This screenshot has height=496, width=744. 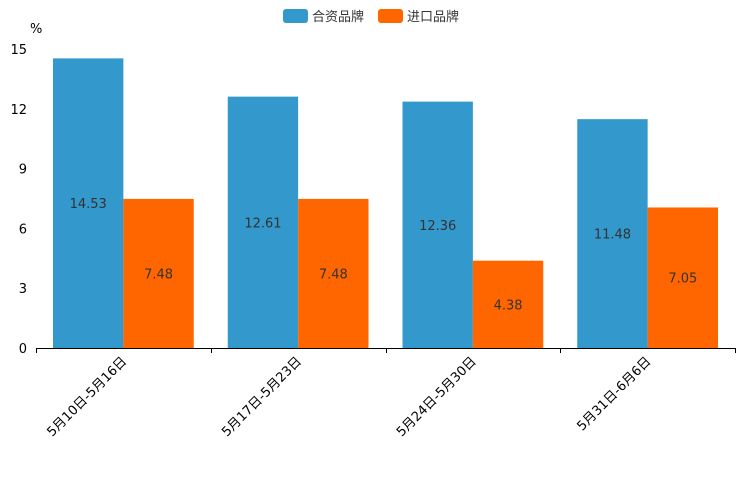 I want to click on y-axis: 0 3 6 9 12 15, so click(x=18, y=200).